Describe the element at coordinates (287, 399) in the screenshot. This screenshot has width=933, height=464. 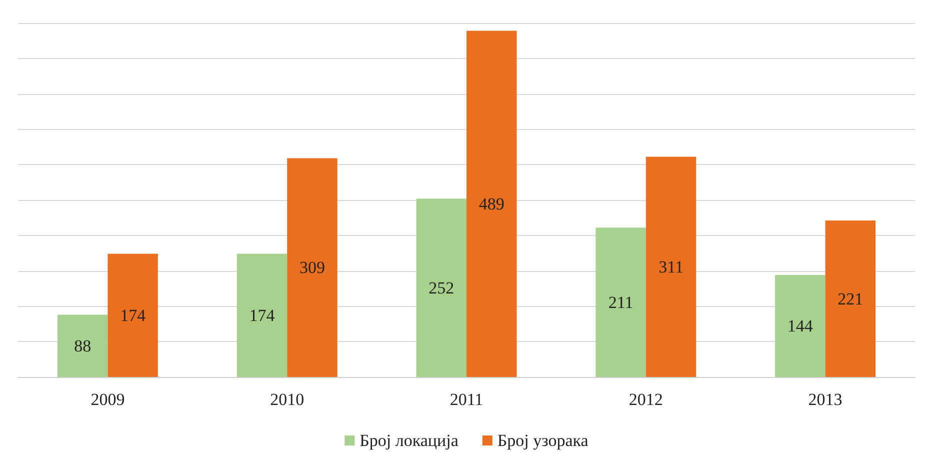
I see `x-tick-label: 2010` at that location.